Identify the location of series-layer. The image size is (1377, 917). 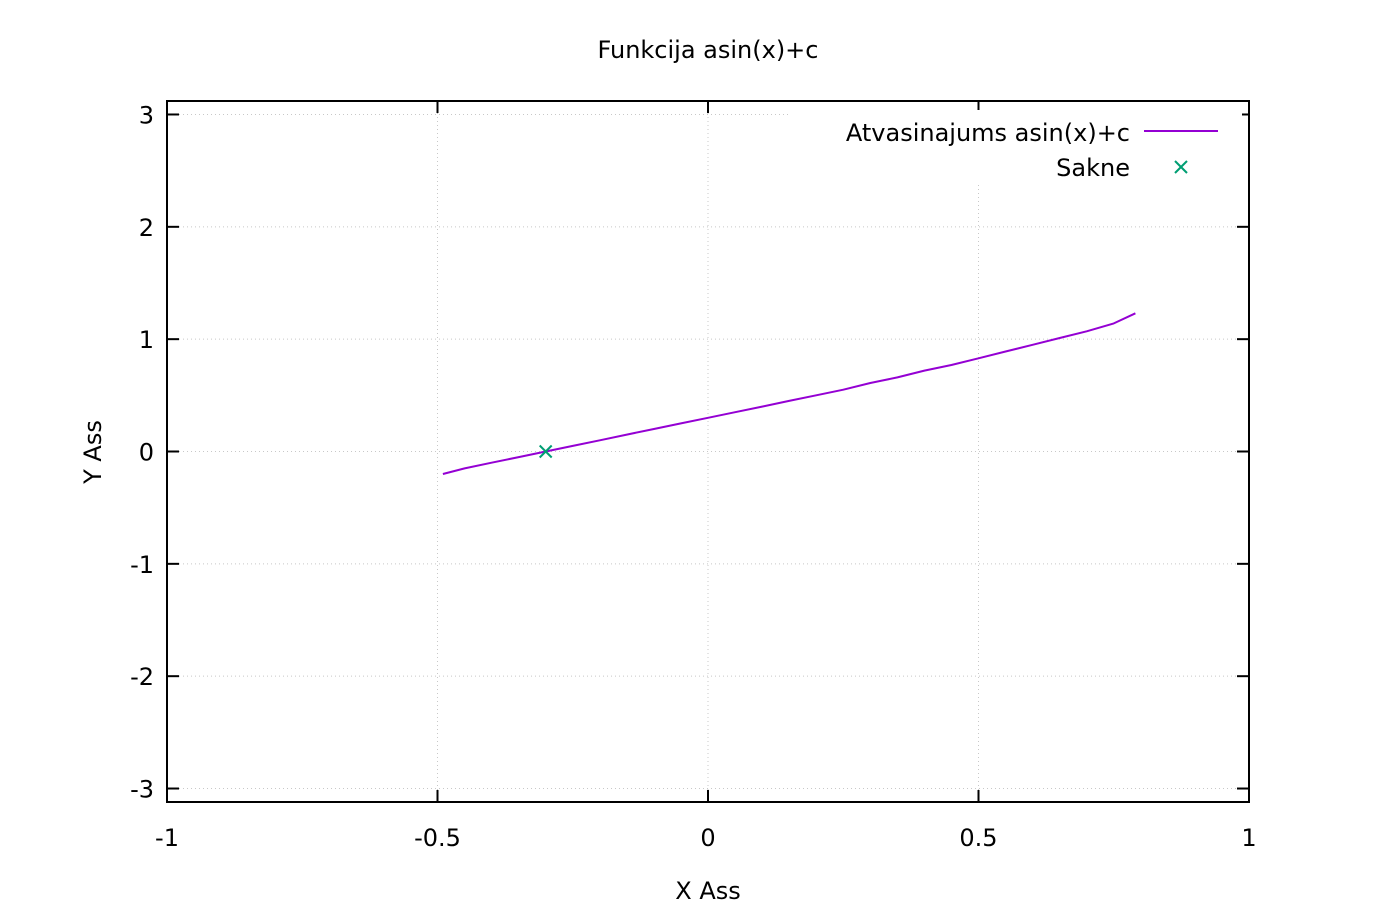
(789, 393).